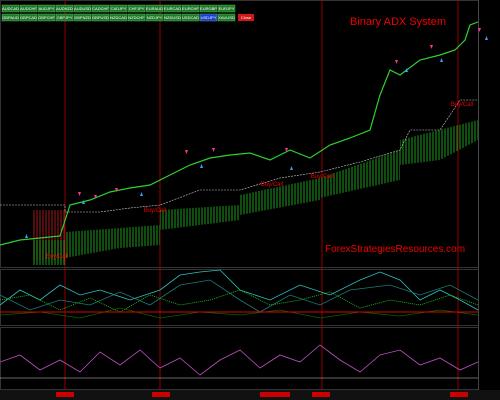  I want to click on symbol-button-label: CADCHF, so click(100, 8).